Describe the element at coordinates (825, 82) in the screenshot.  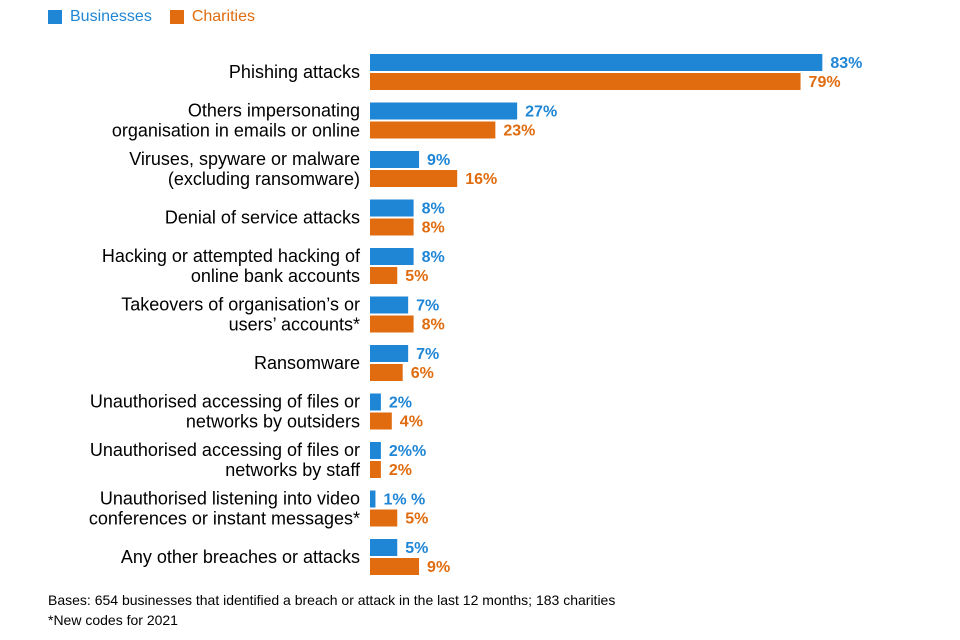
I see `value-label-charities: 79%` at that location.